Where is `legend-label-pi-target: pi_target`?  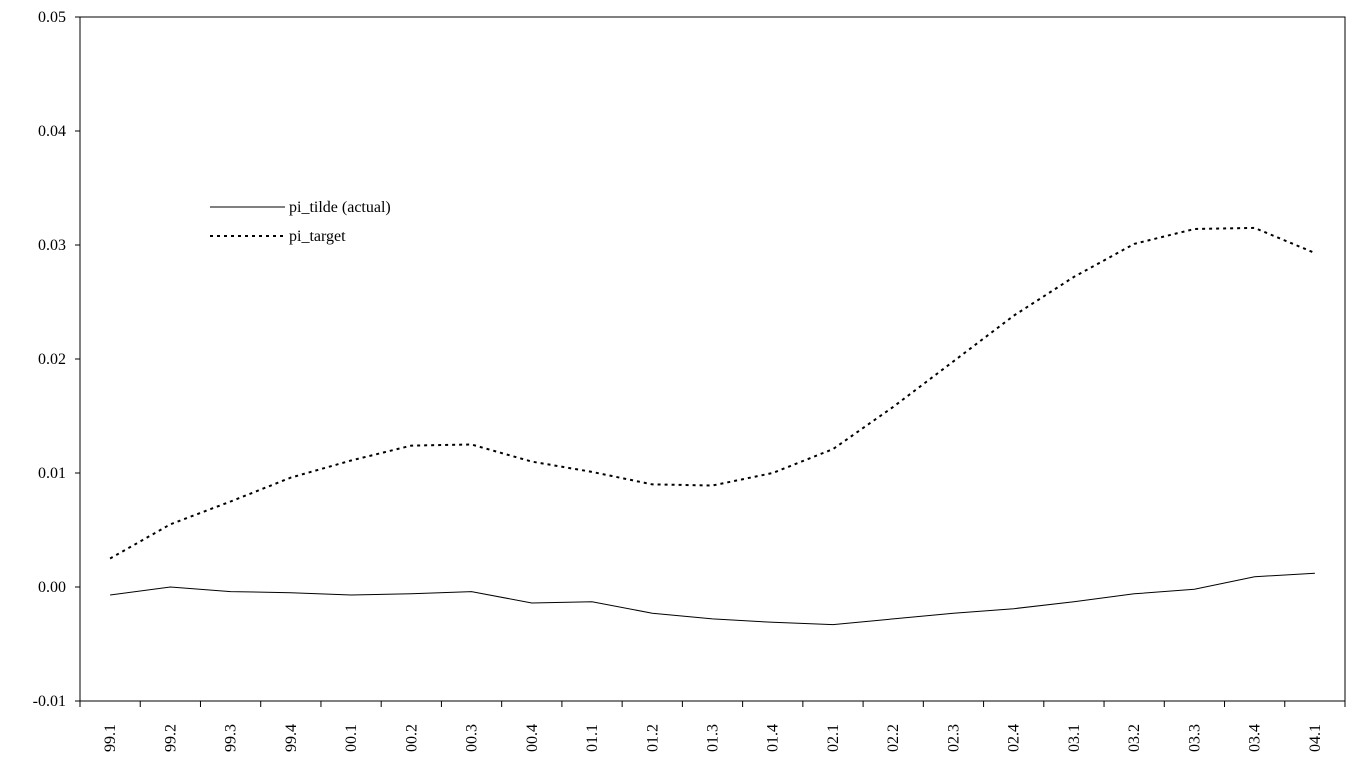
legend-label-pi-target: pi_target is located at coordinates (317, 236).